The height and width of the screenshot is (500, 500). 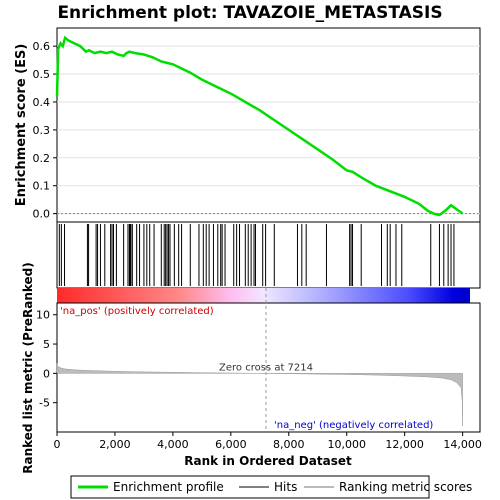 What do you see at coordinates (42, 158) in the screenshot?
I see `es-y-tick-label: 0.2` at bounding box center [42, 158].